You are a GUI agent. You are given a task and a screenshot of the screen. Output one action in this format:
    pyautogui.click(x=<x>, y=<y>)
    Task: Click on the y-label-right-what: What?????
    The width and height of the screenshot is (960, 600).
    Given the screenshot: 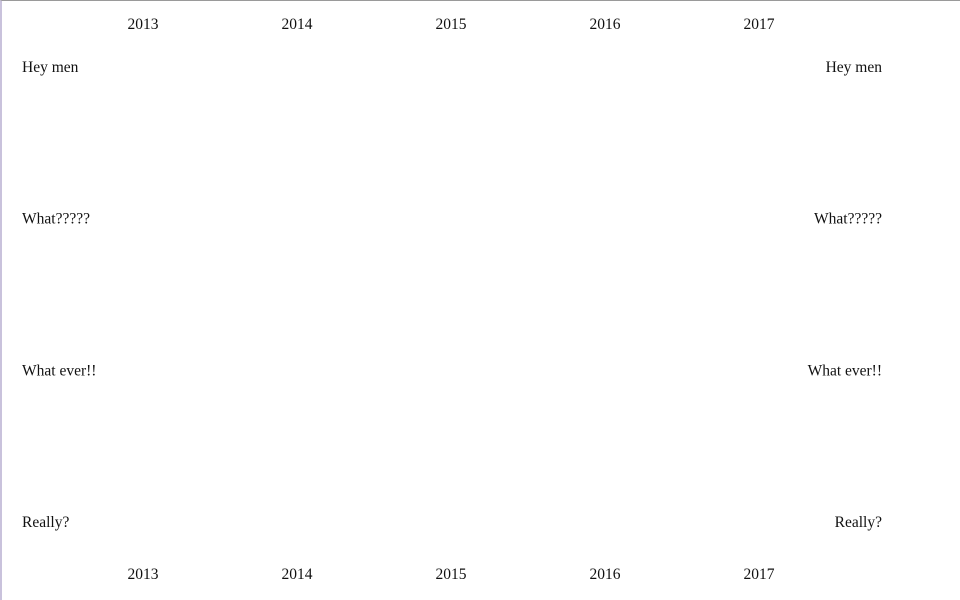 What is the action you would take?
    pyautogui.click(x=848, y=219)
    